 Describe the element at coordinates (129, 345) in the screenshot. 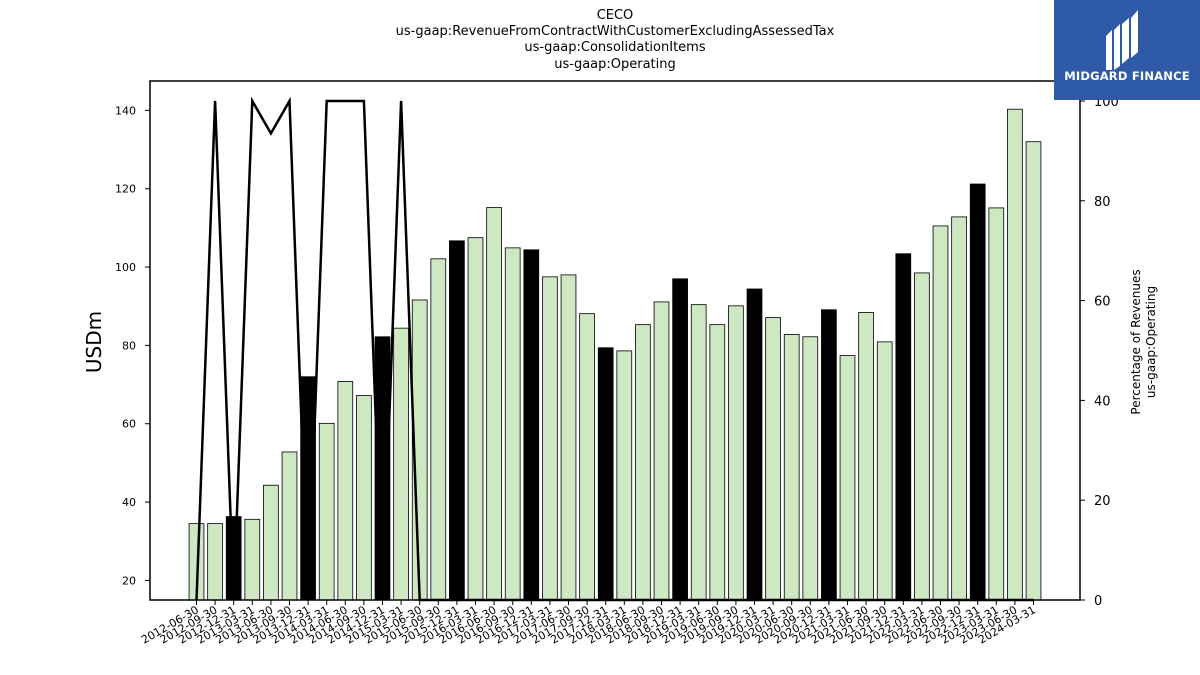

I see `y-tick-label-80: 80` at that location.